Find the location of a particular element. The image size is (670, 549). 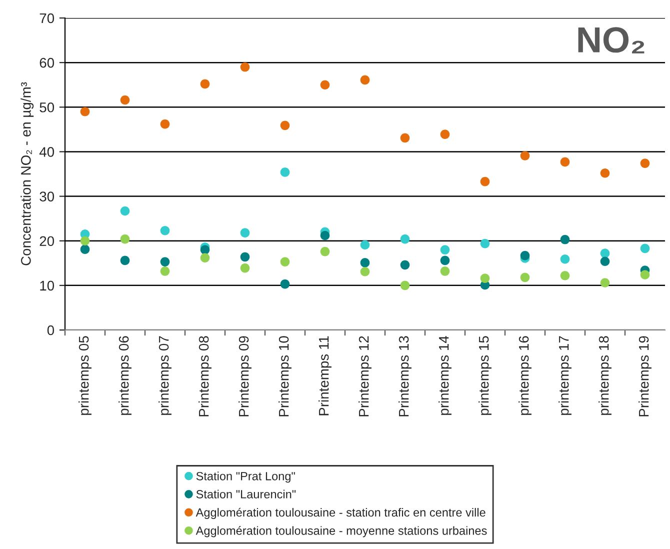

x-tick-label: printemps 07 is located at coordinates (165, 375).